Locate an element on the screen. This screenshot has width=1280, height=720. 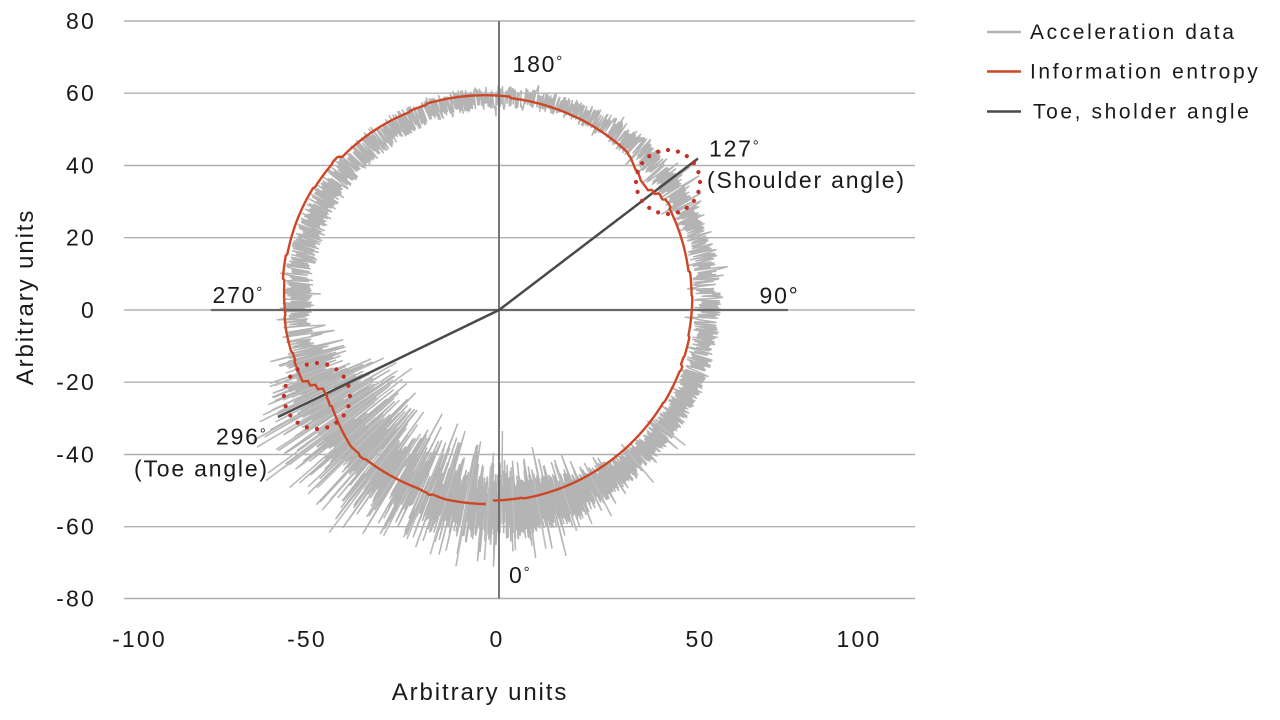
svg-text: 80 is located at coordinates (81, 21).